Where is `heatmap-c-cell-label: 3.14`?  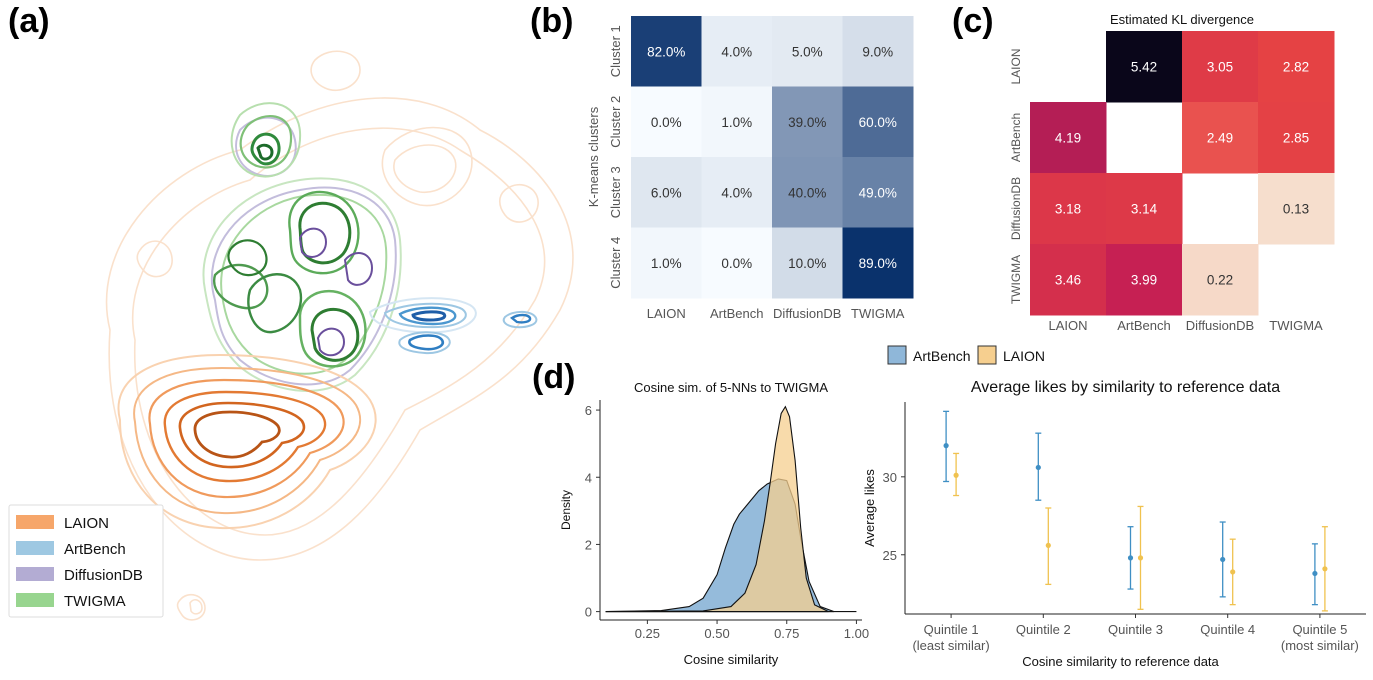 heatmap-c-cell-label: 3.14 is located at coordinates (1144, 209).